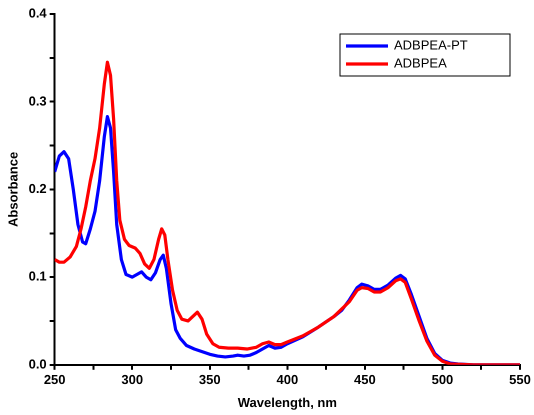 Image resolution: width=534 pixels, height=415 pixels. I want to click on y-tick-label: 0.0, so click(37, 364).